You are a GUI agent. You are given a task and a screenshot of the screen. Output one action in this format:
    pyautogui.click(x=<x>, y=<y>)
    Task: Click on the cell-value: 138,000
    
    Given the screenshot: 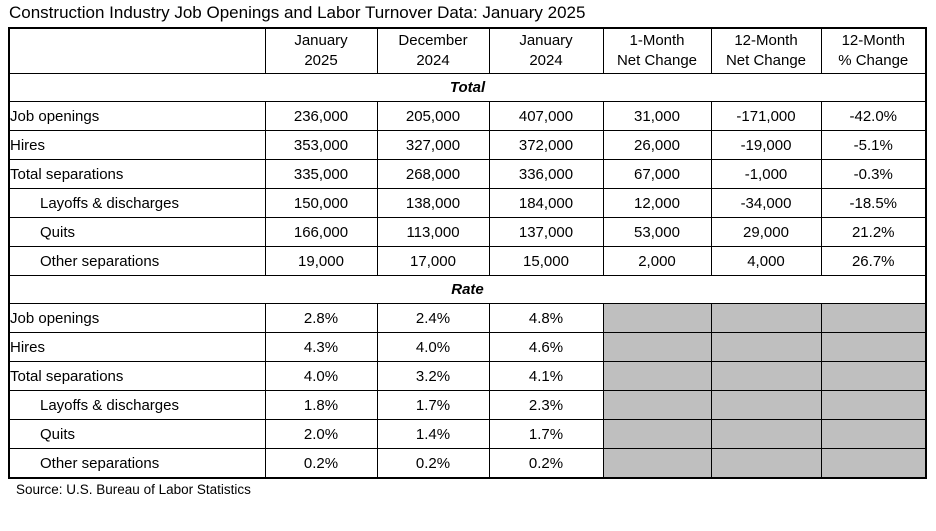 What is the action you would take?
    pyautogui.click(x=433, y=203)
    